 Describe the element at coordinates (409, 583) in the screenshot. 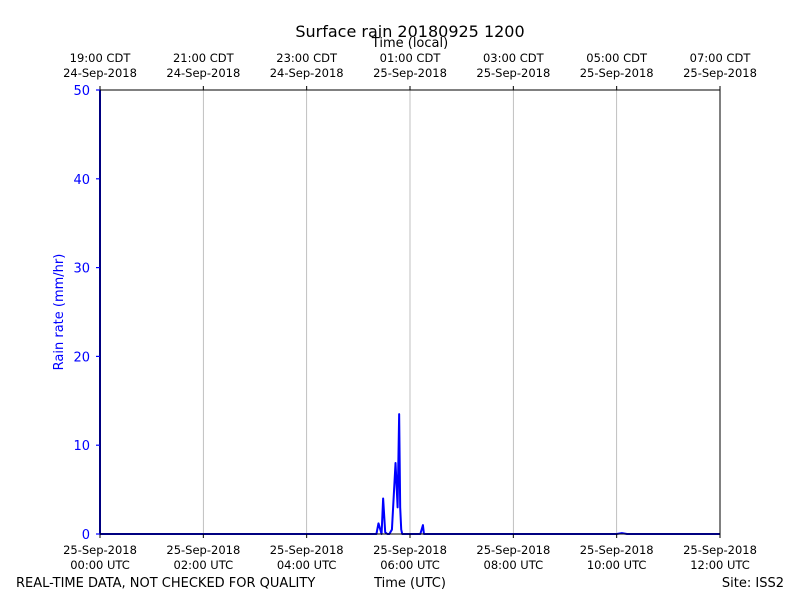

I see `x-axis-label: Time (UTC)` at that location.